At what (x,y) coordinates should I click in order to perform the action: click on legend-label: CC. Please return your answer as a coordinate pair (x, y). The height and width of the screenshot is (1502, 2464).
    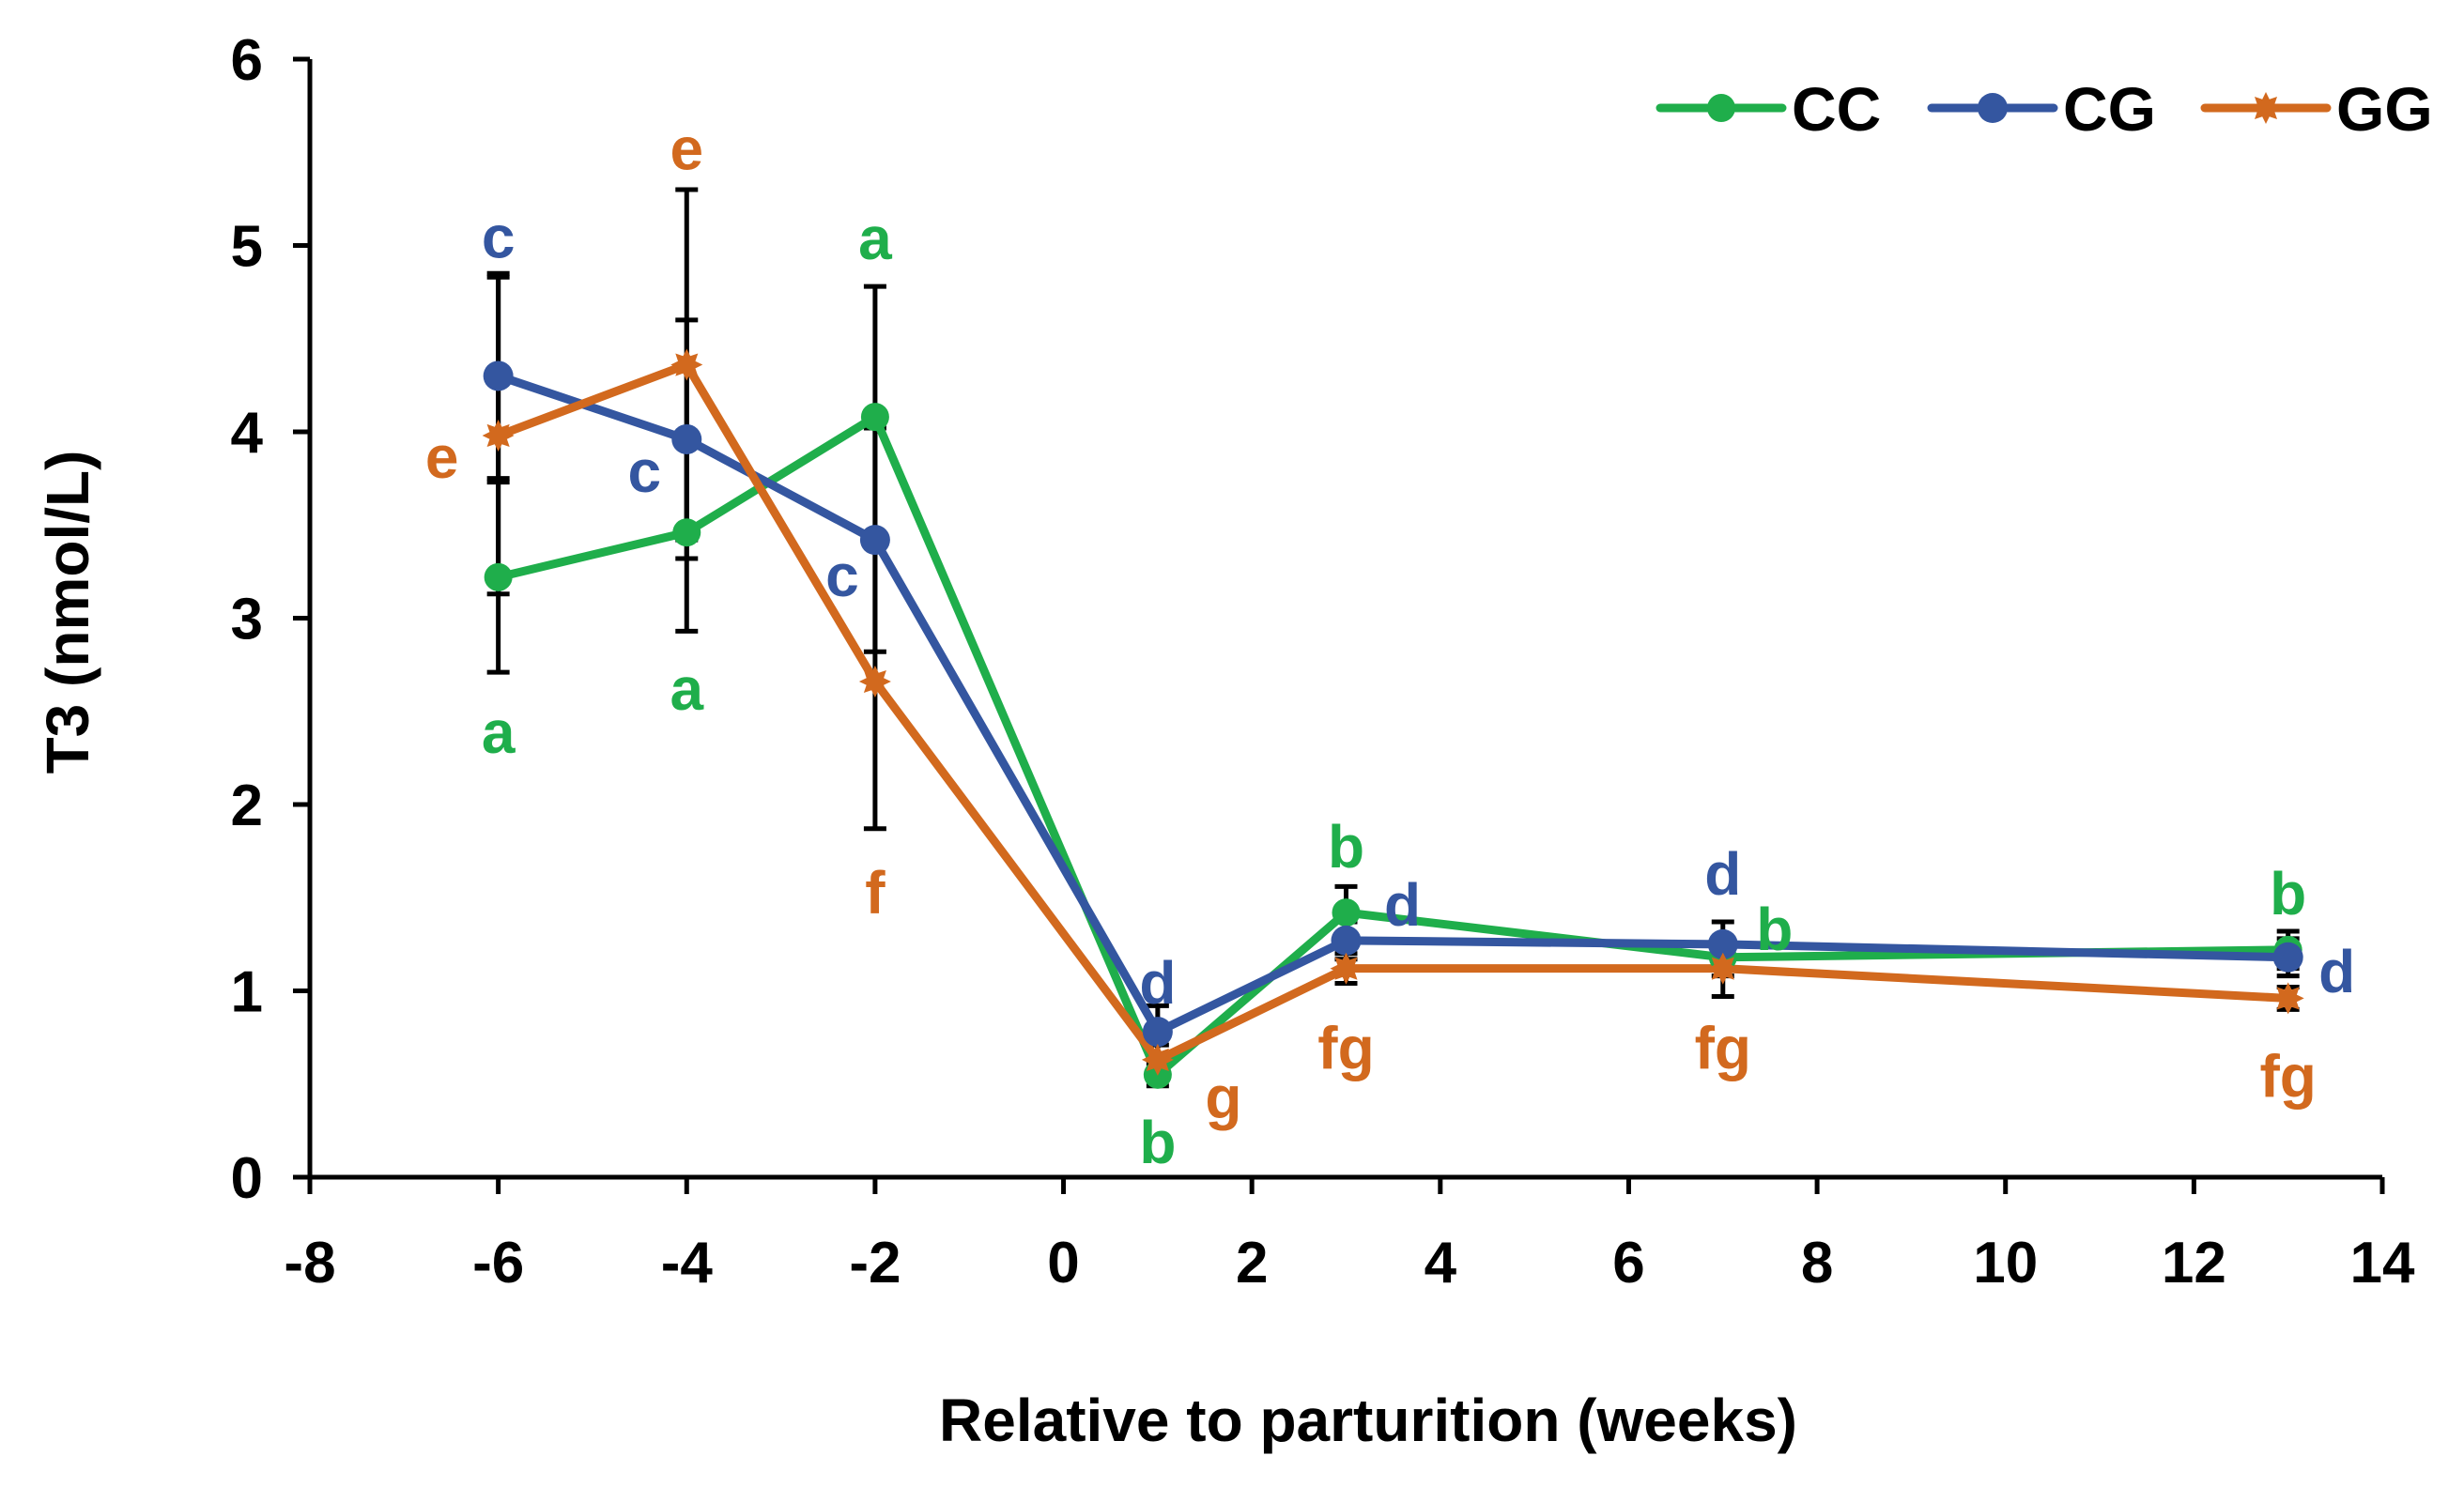
    Looking at the image, I should click on (1836, 109).